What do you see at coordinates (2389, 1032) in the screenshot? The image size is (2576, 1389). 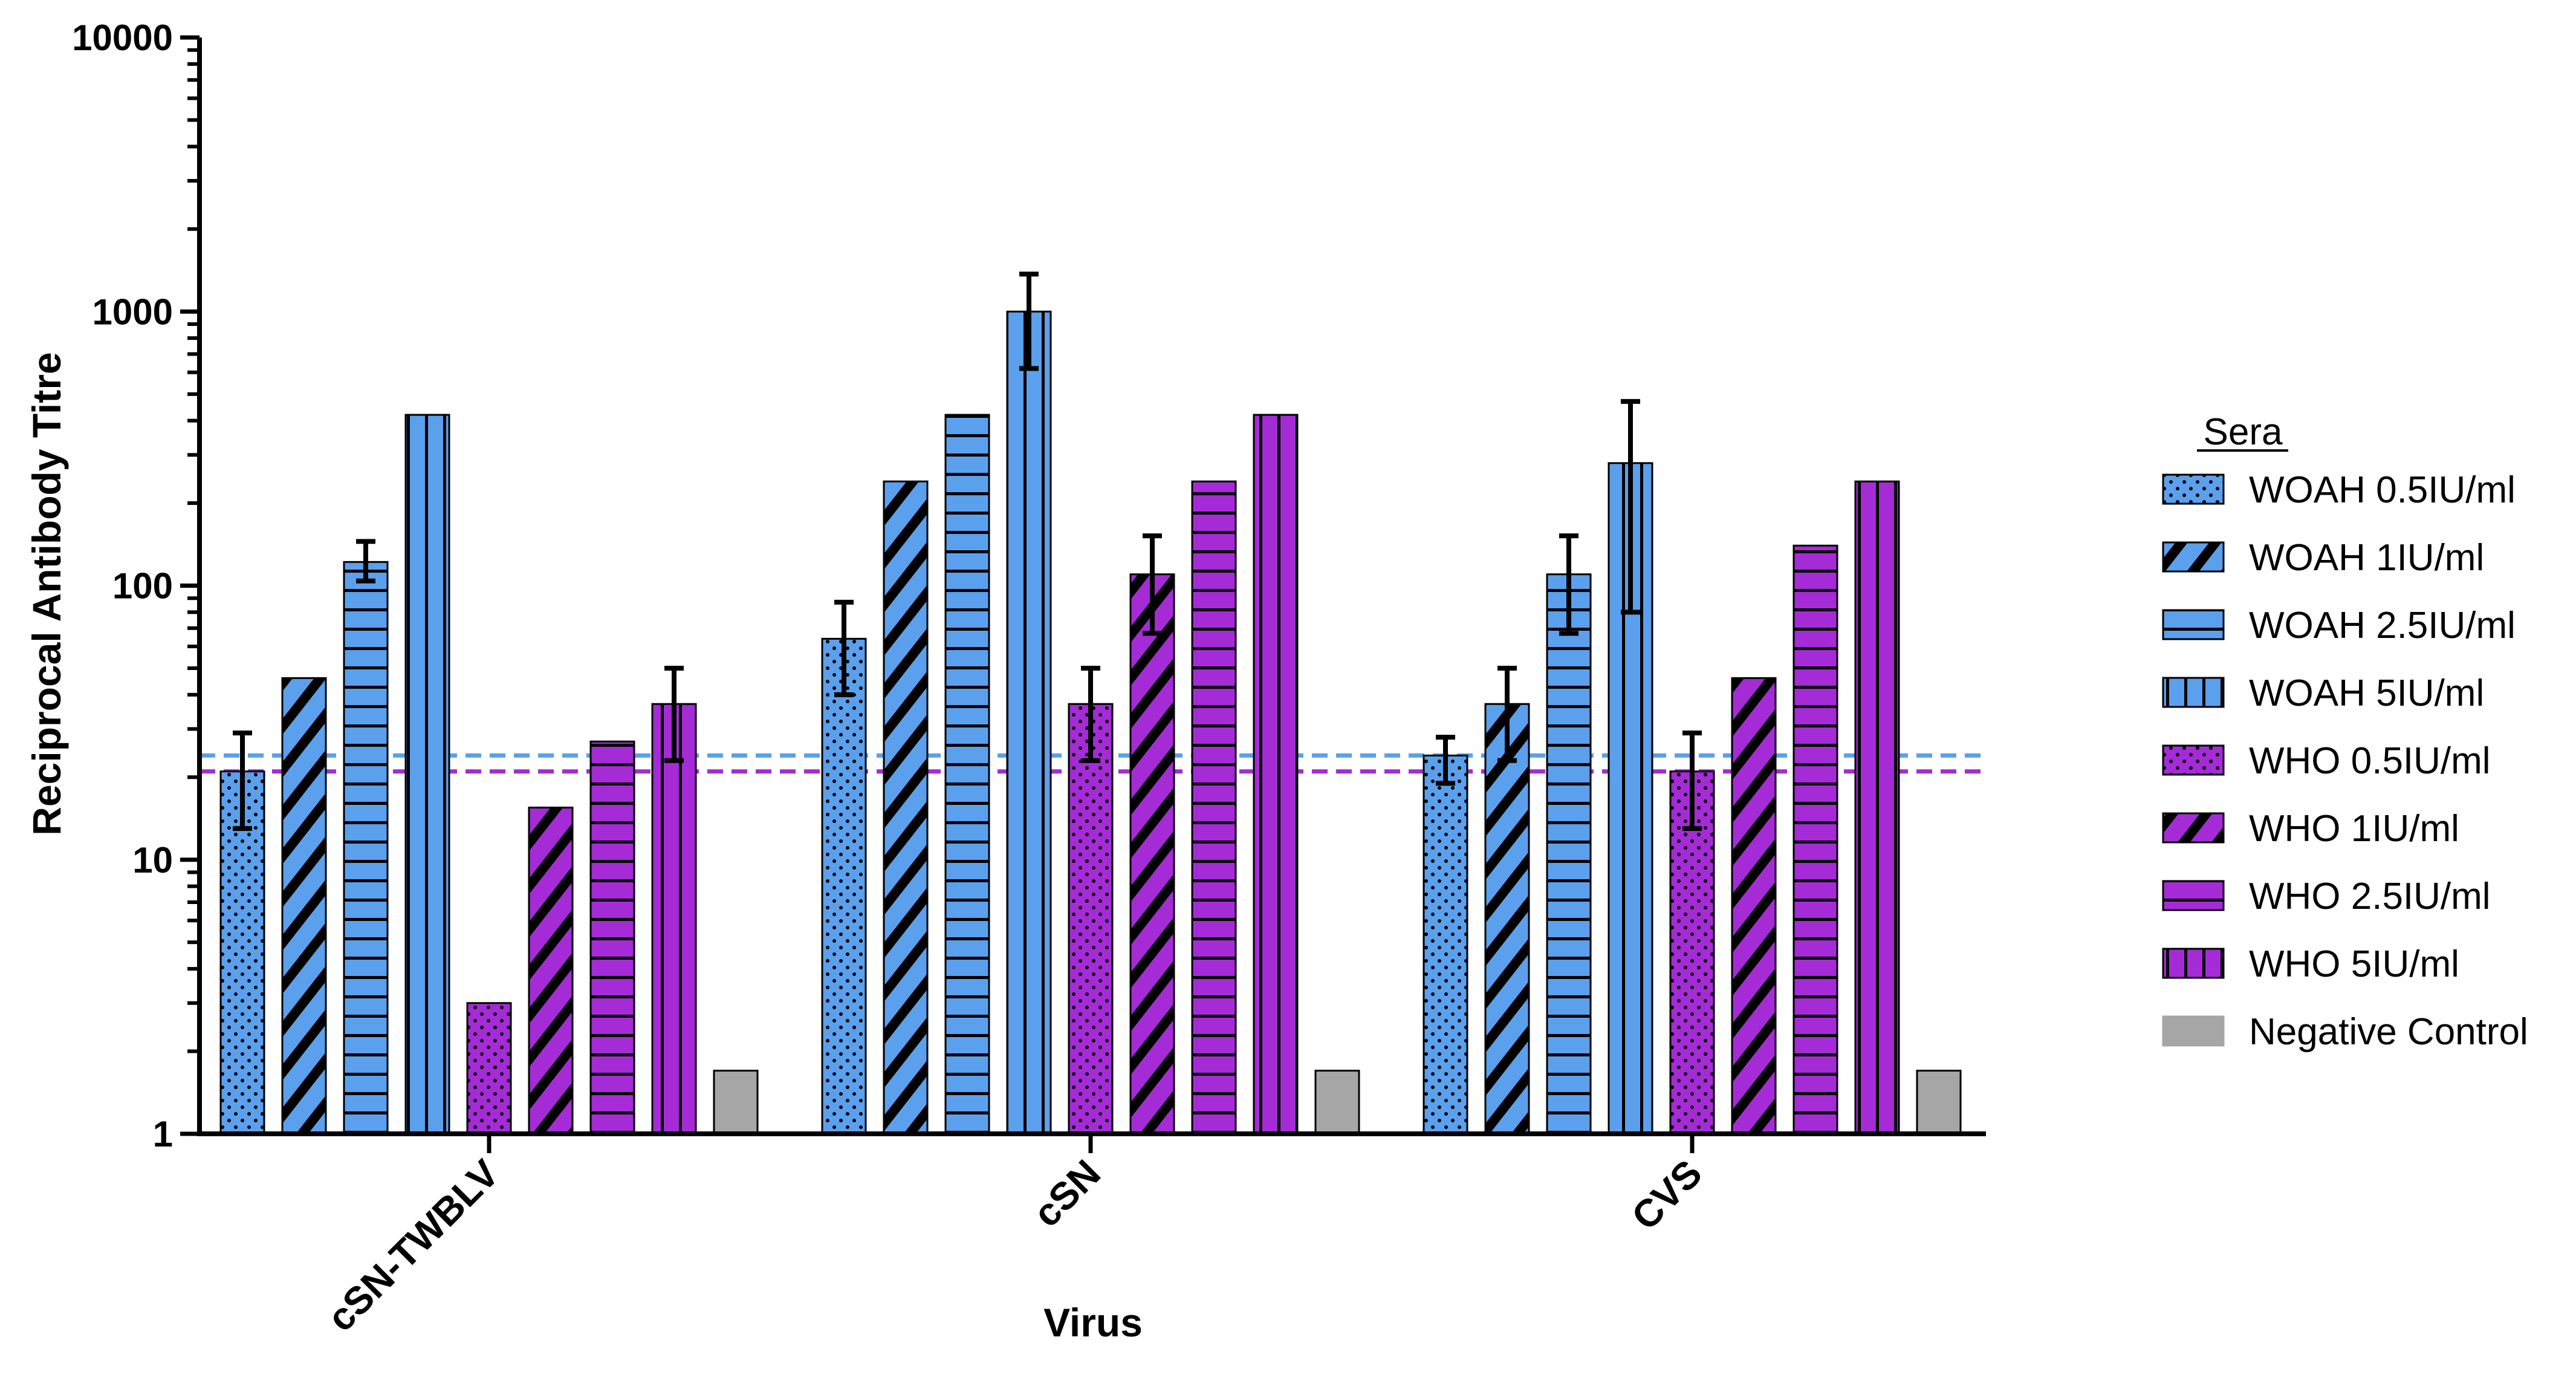 I see `legend-label: Negative Control` at bounding box center [2389, 1032].